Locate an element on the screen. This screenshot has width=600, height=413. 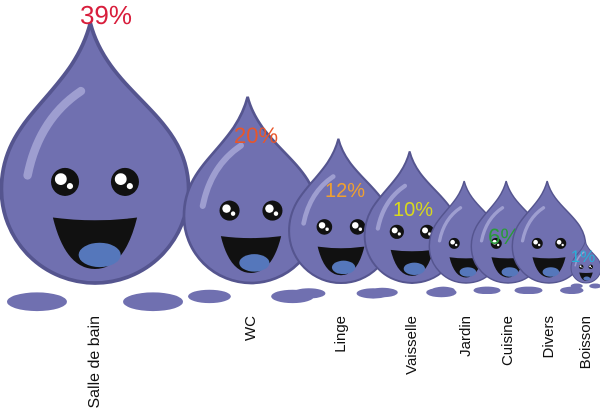
value-label: 20% is located at coordinates (256, 135).